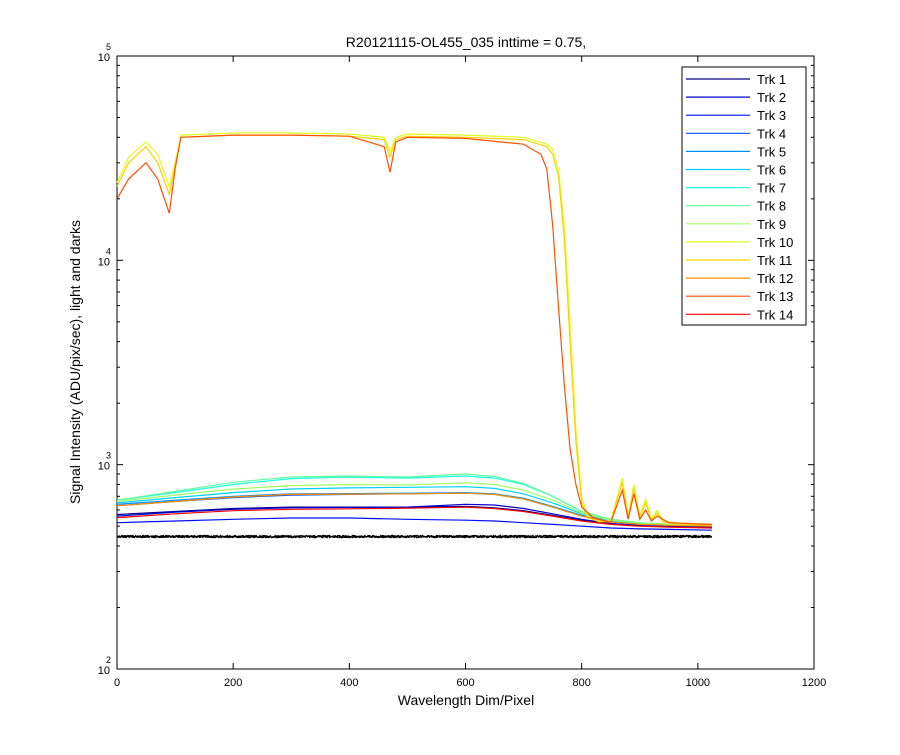  Describe the element at coordinates (698, 683) in the screenshot. I see `x-tick-label: 1000` at that location.